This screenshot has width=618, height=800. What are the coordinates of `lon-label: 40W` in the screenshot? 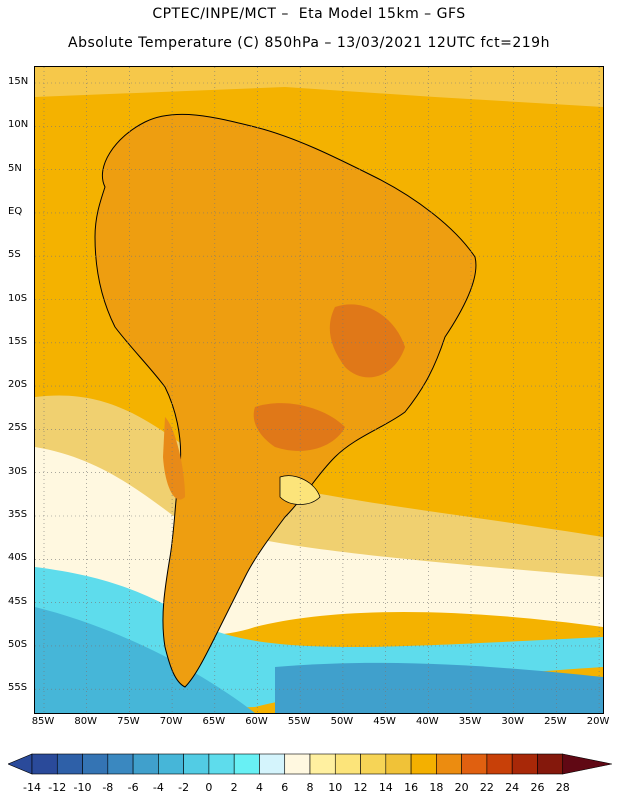 It's located at (427, 721).